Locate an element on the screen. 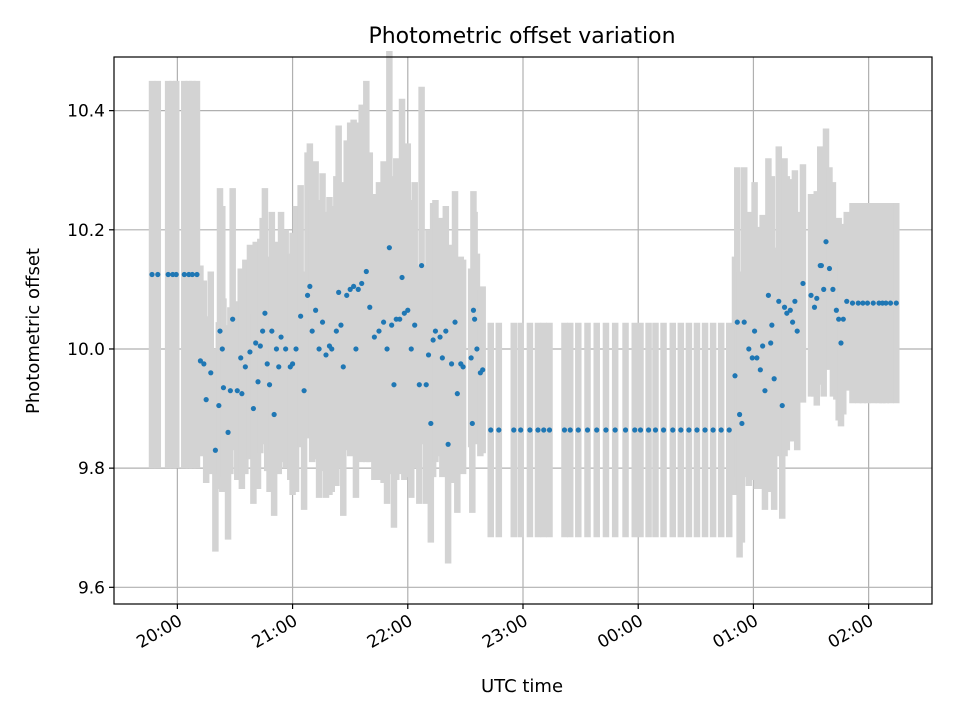  x-tick-label: 20:00 is located at coordinates (159, 632).